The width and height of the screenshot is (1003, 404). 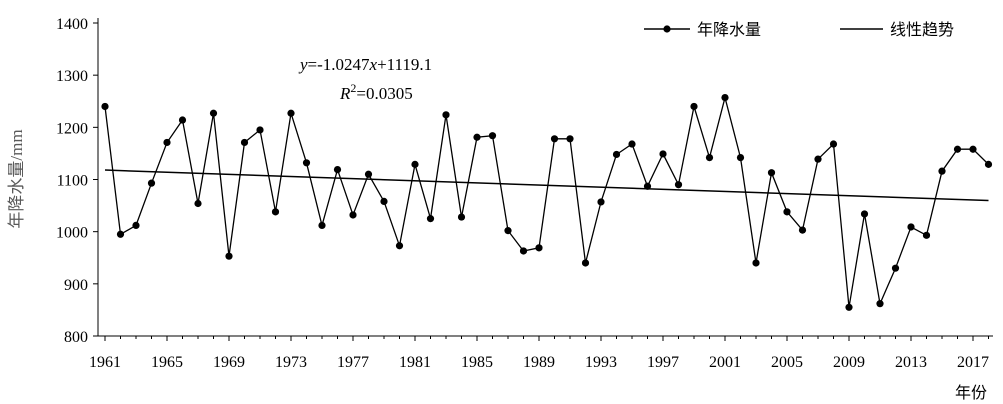 I want to click on trend-line, so click(x=546, y=185).